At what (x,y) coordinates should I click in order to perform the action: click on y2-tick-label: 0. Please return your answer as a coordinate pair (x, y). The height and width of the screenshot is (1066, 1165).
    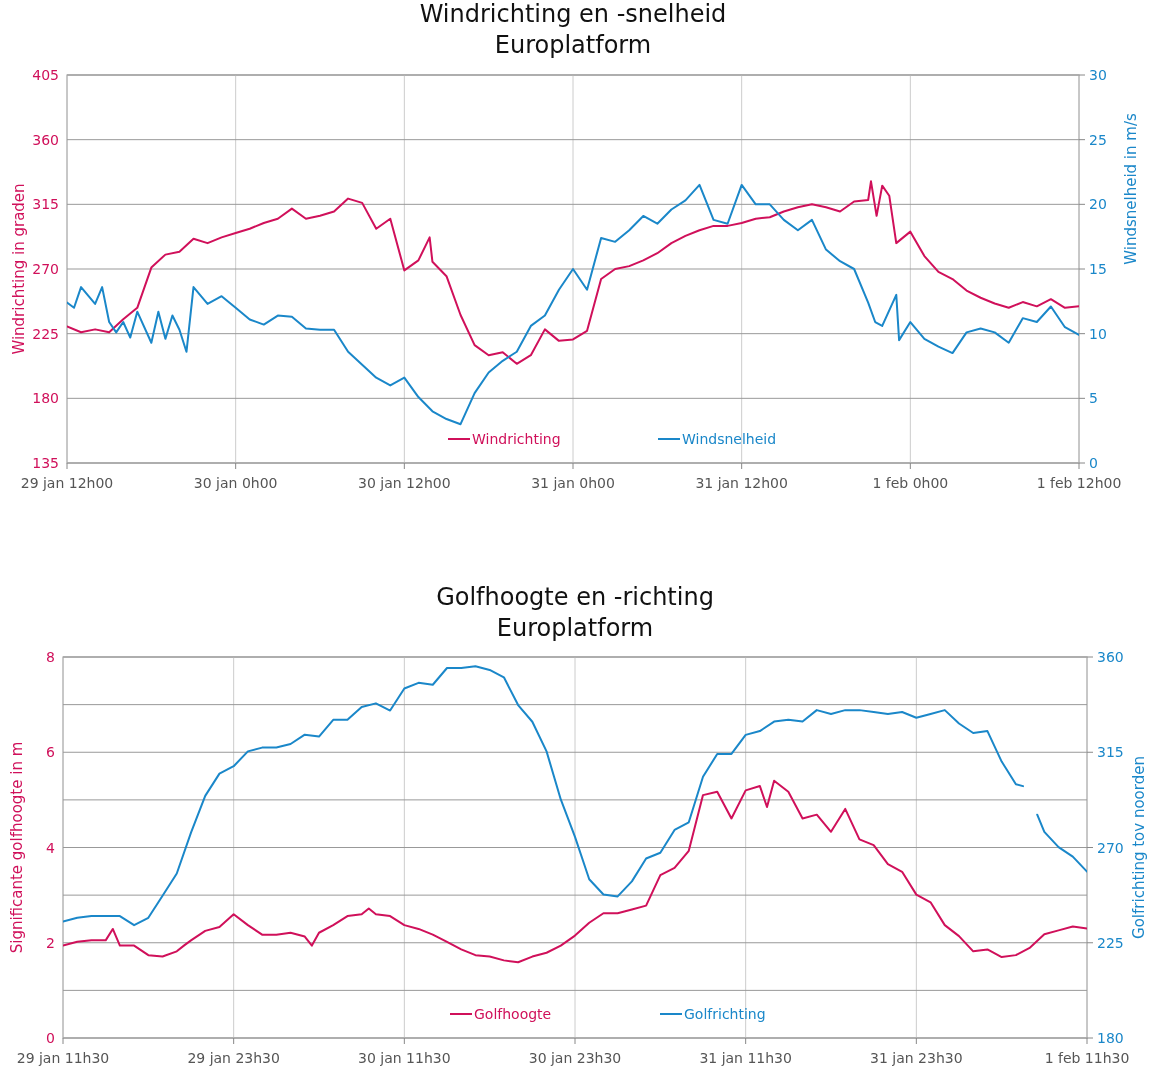
    Looking at the image, I should click on (1093, 463).